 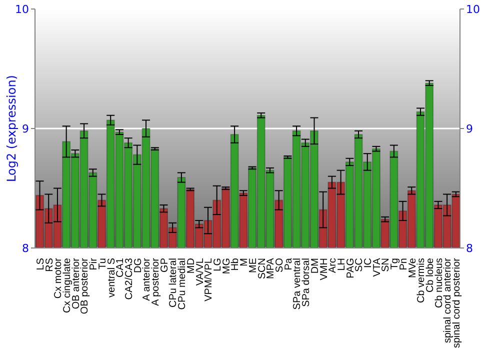 I want to click on x-tick-label: Hb, so click(x=236, y=264).